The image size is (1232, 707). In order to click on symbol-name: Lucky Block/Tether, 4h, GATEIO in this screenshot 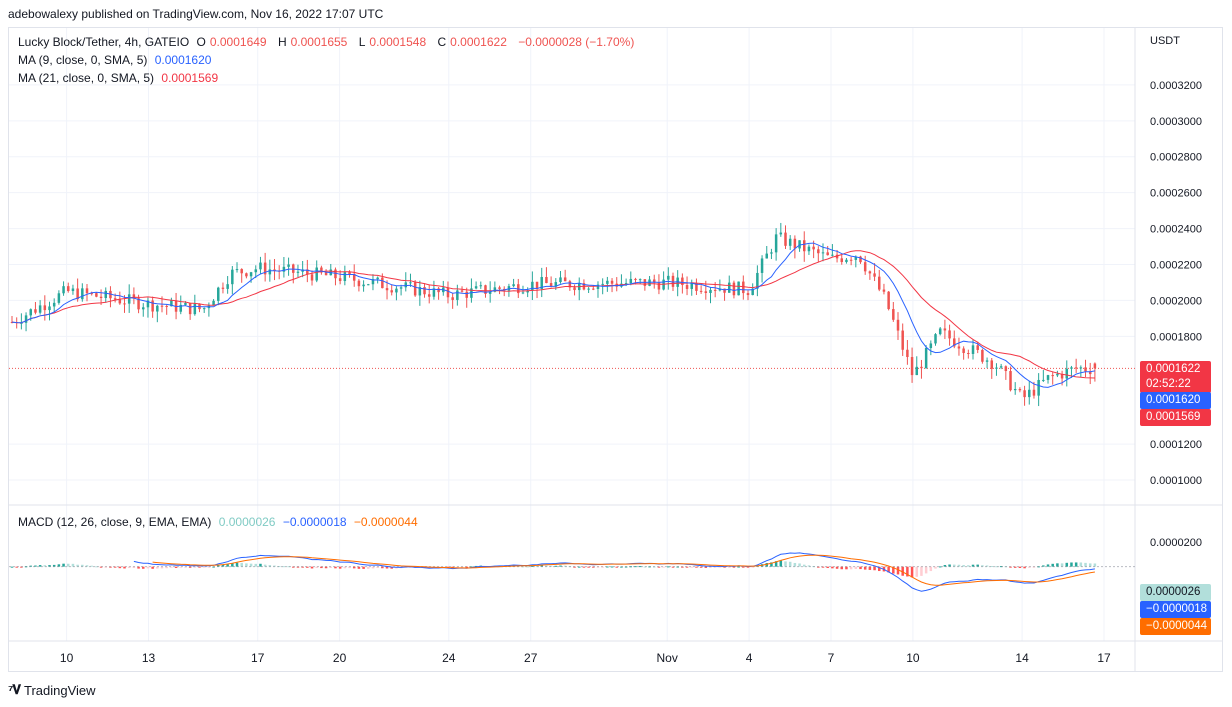, I will do `click(104, 42)`.